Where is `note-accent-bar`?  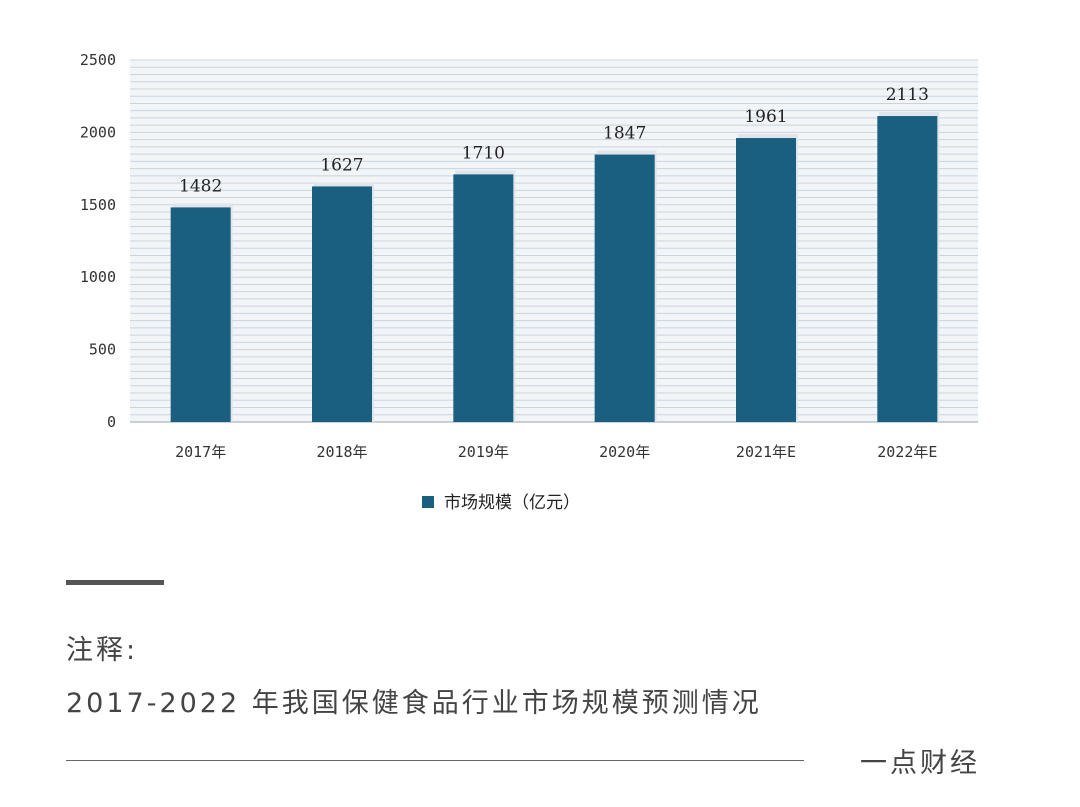
note-accent-bar is located at coordinates (115, 582).